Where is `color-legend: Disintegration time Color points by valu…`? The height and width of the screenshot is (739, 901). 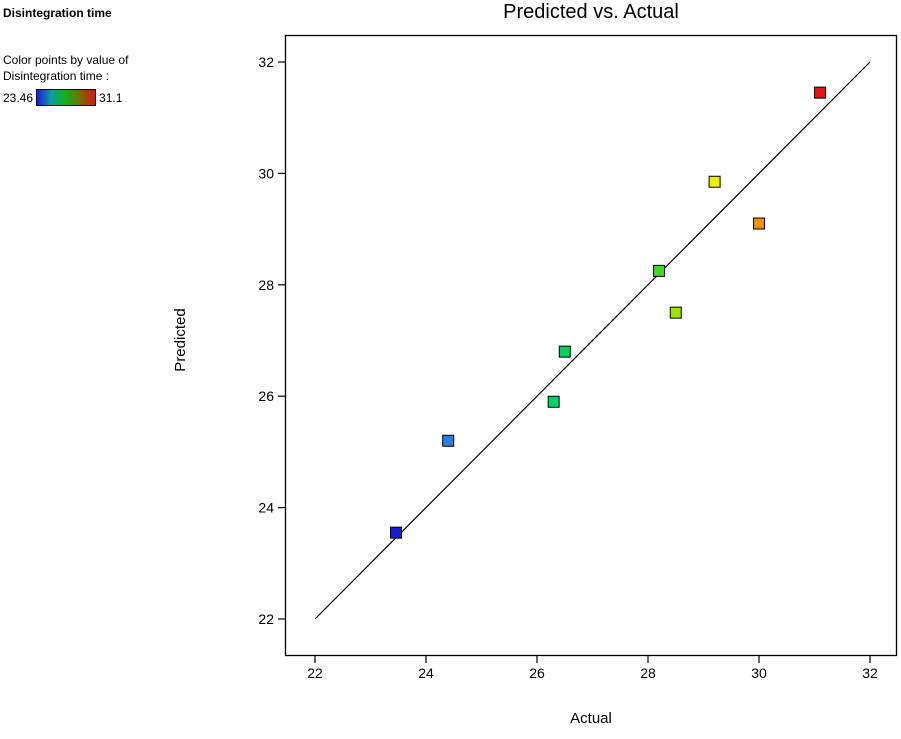
color-legend: Disintegration time Color points by valu… is located at coordinates (108, 56).